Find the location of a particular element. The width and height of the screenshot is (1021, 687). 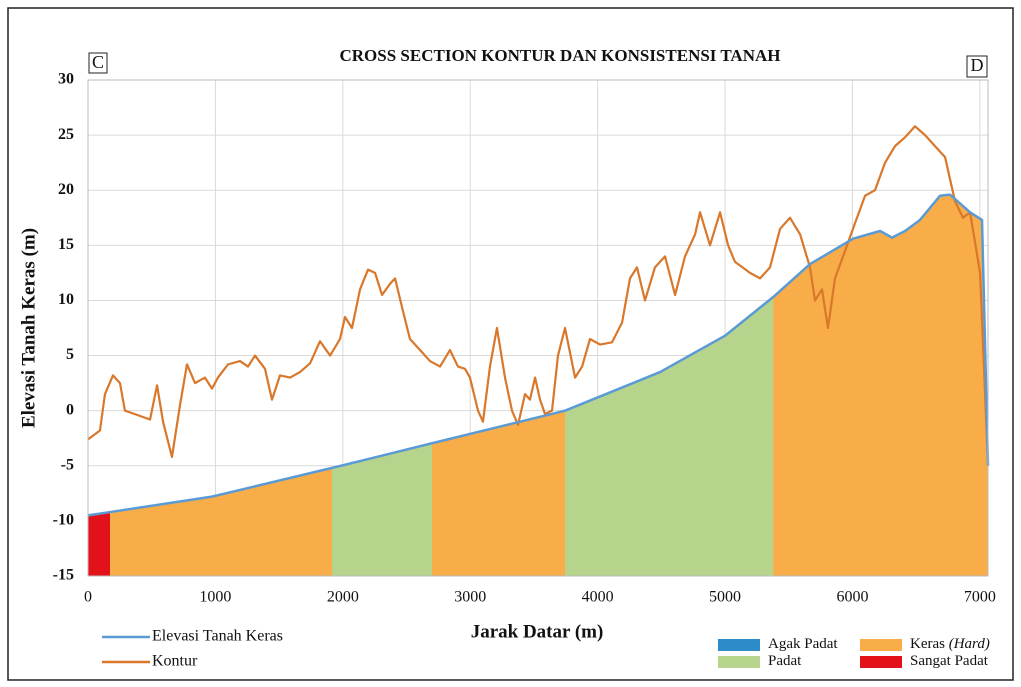

legend-label-text: Agak Padat is located at coordinates (803, 644).